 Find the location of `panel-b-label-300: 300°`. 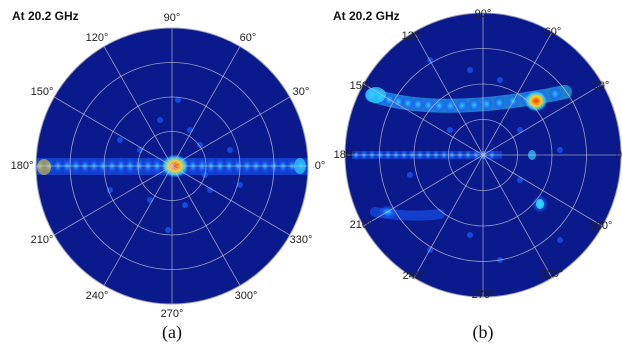

panel-b-label-300: 300° is located at coordinates (552, 274).